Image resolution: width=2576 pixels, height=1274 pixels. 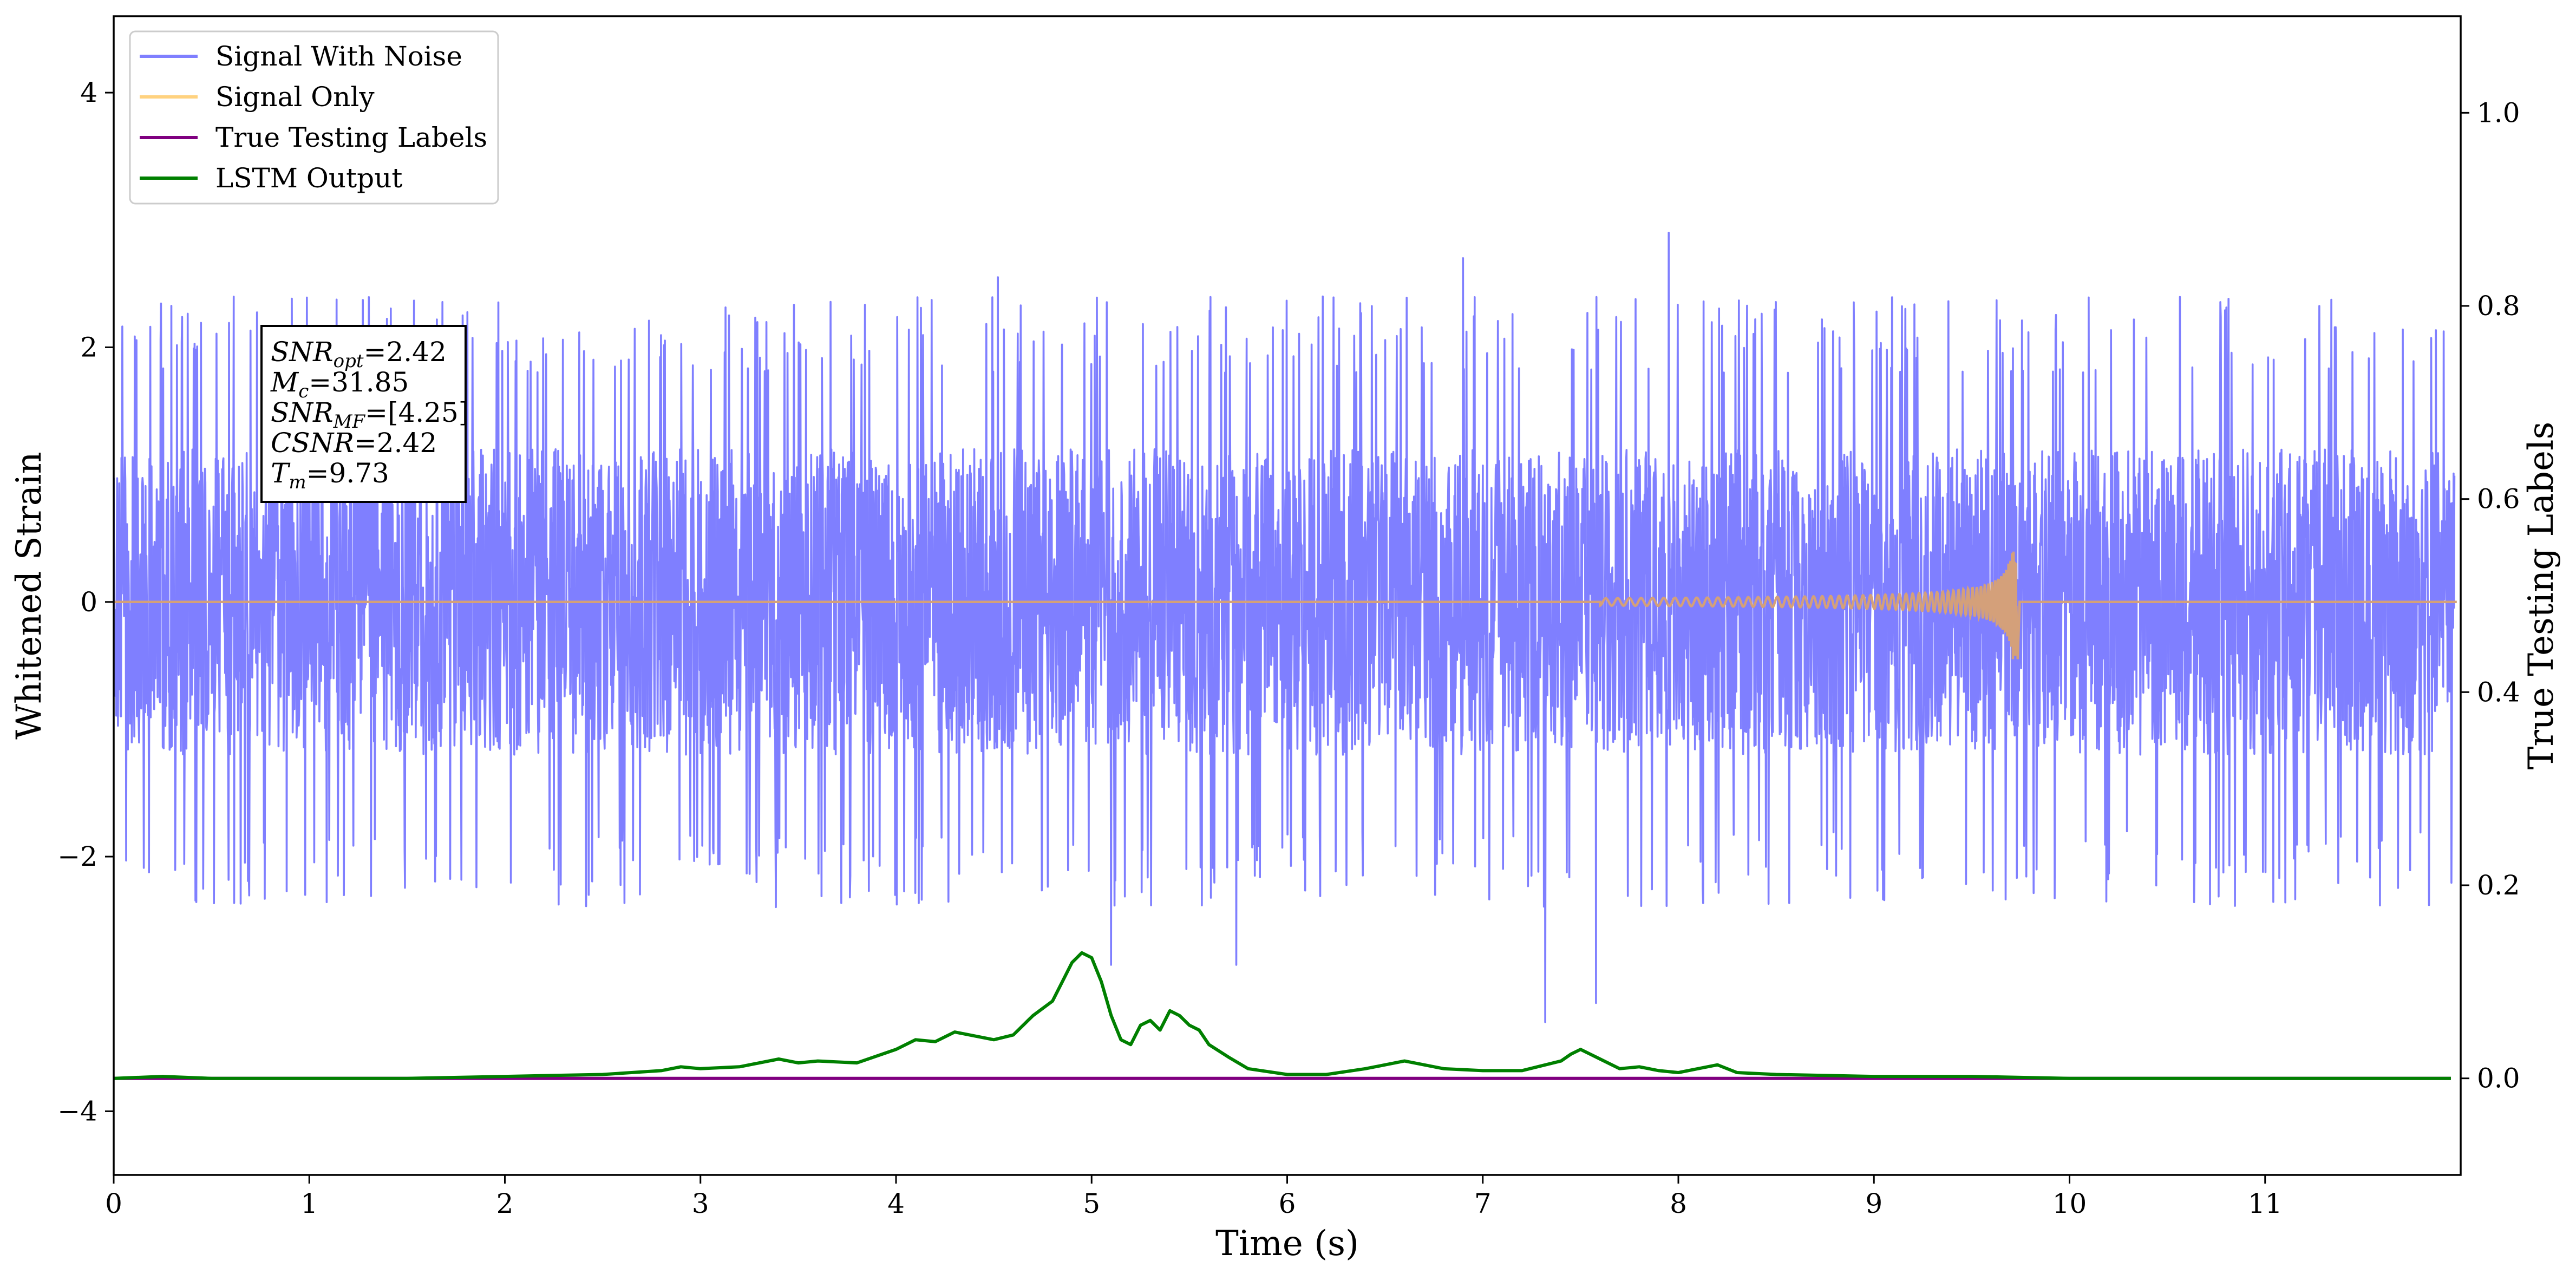 What do you see at coordinates (2069, 1203) in the screenshot?
I see `x-tick-label: 10` at bounding box center [2069, 1203].